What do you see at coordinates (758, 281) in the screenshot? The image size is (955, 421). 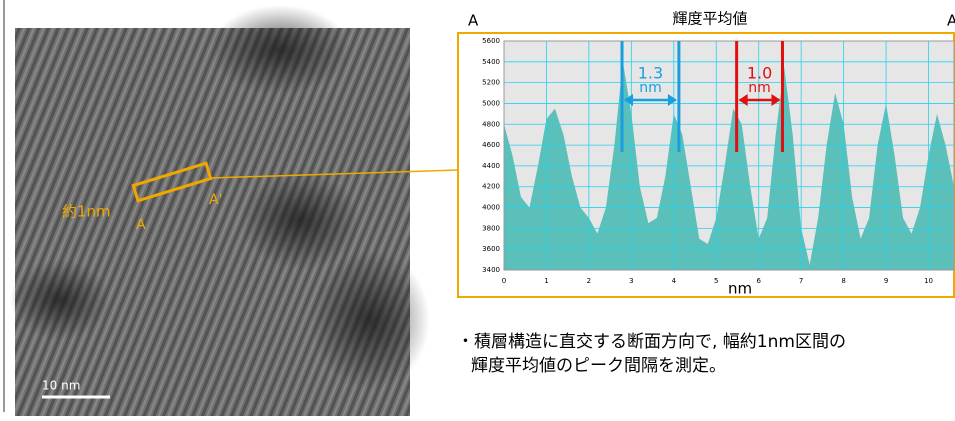 I see `x-tick-label: 6` at bounding box center [758, 281].